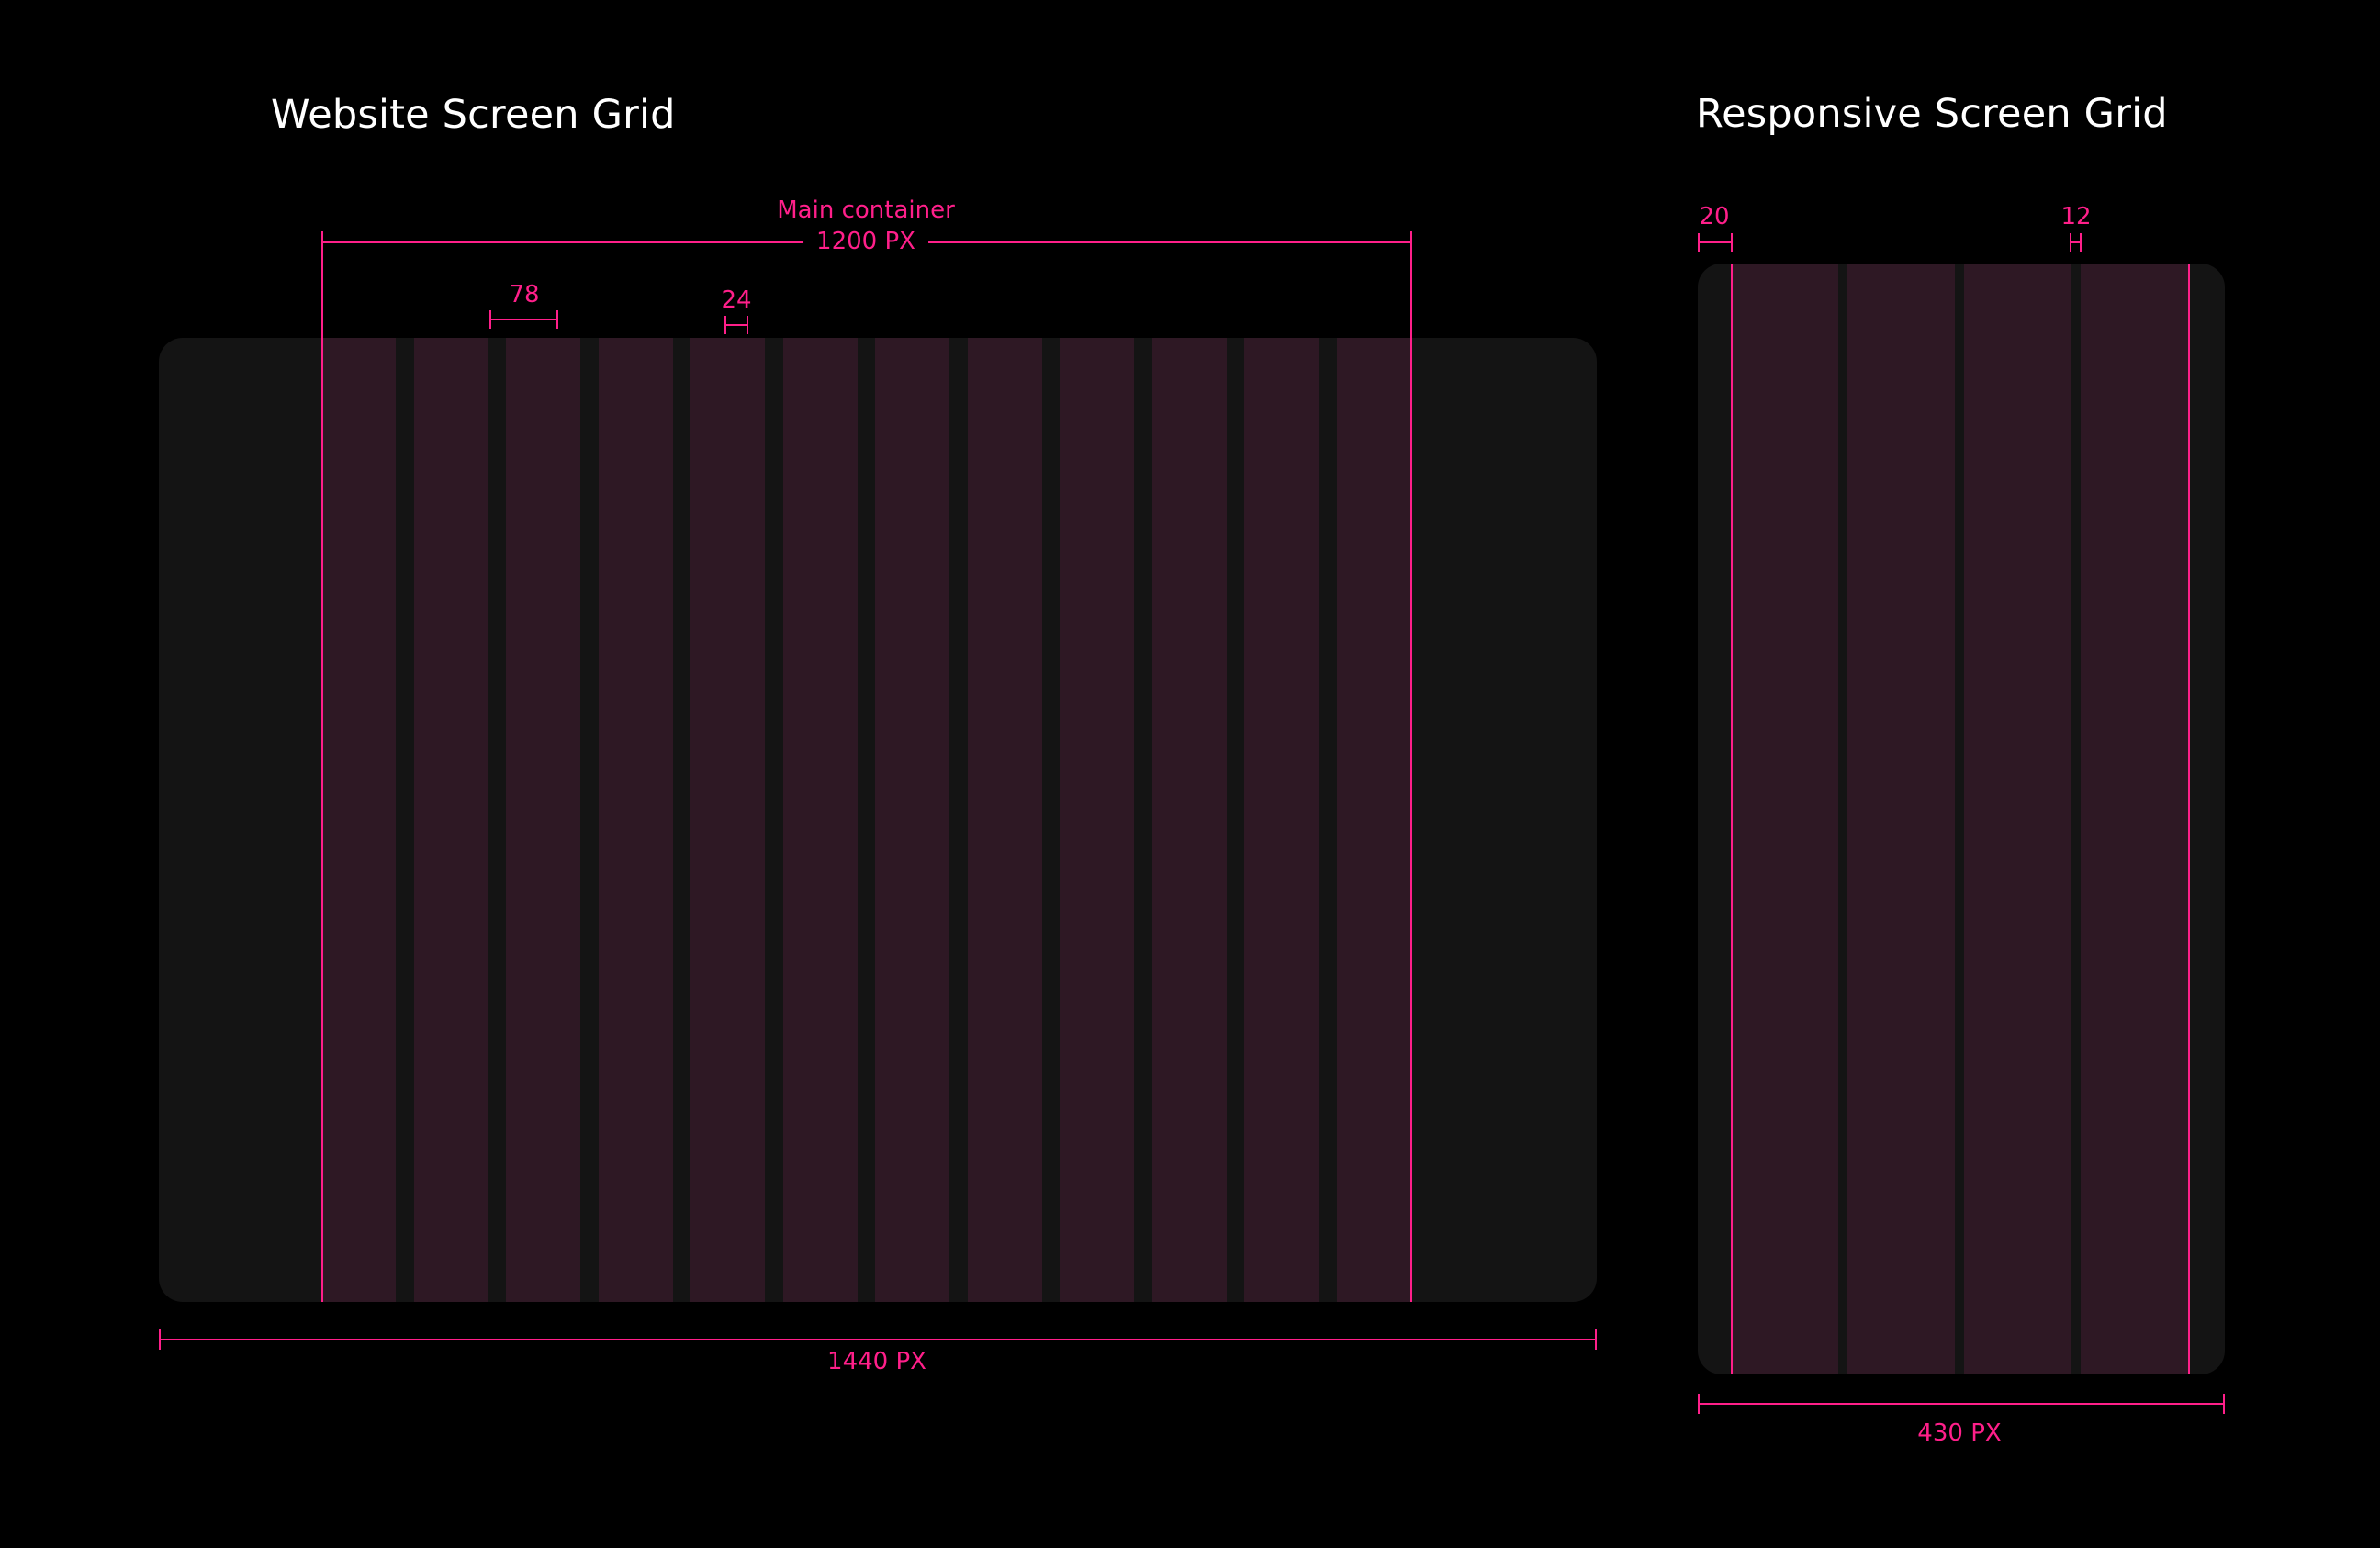 The height and width of the screenshot is (1548, 2380). What do you see at coordinates (490, 319) in the screenshot?
I see `column-width-tick-left` at bounding box center [490, 319].